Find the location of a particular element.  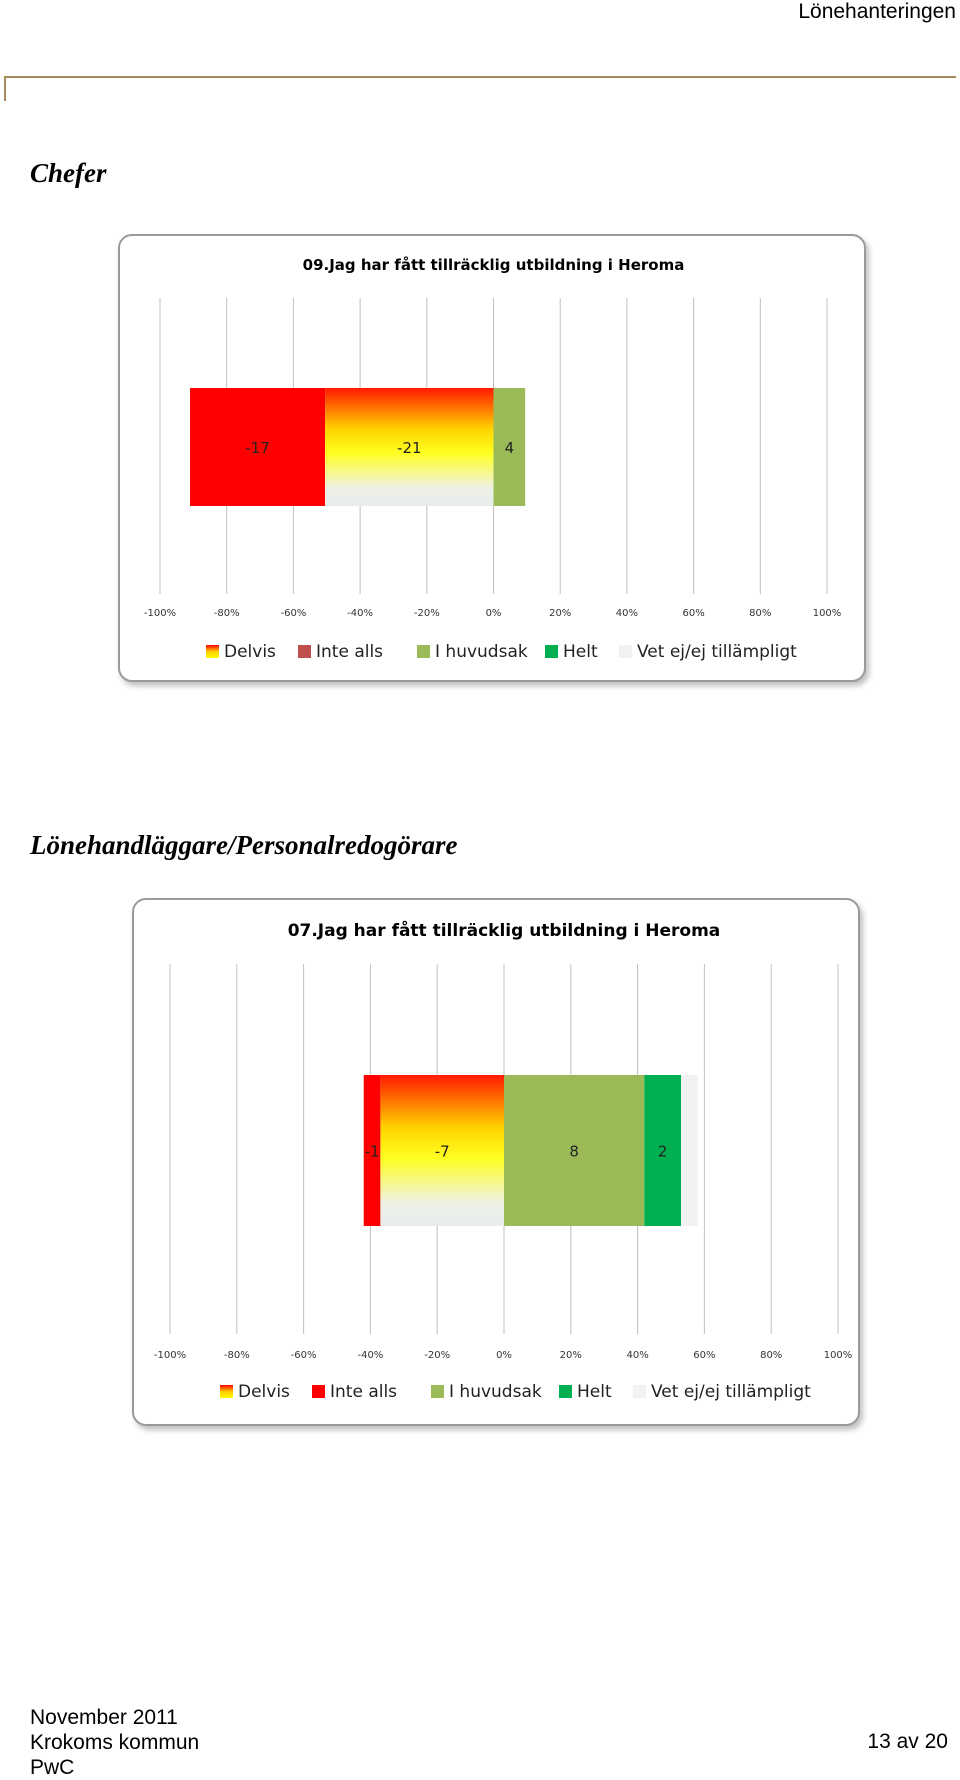

data-label: 2 is located at coordinates (663, 1152).